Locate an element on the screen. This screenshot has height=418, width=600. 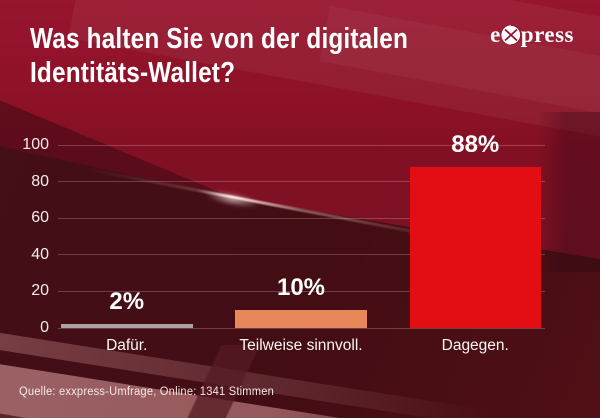
background-corner-stripe is located at coordinates (177, 414).